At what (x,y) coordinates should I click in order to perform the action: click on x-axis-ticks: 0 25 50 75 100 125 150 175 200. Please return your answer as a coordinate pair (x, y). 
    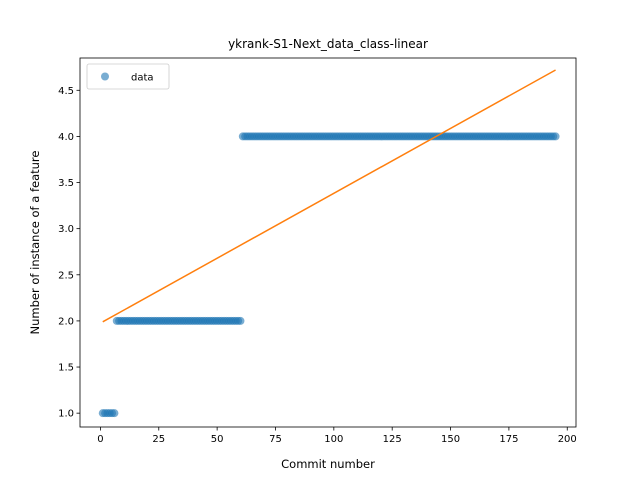
    Looking at the image, I should click on (337, 436).